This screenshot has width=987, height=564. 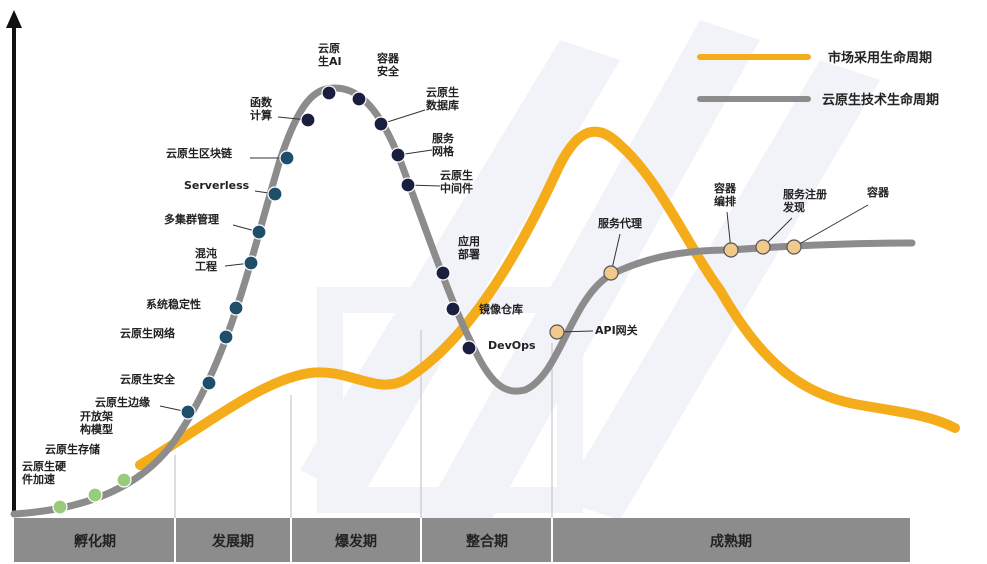 I want to click on tech-marker: 云原生区块链, so click(x=230, y=156).